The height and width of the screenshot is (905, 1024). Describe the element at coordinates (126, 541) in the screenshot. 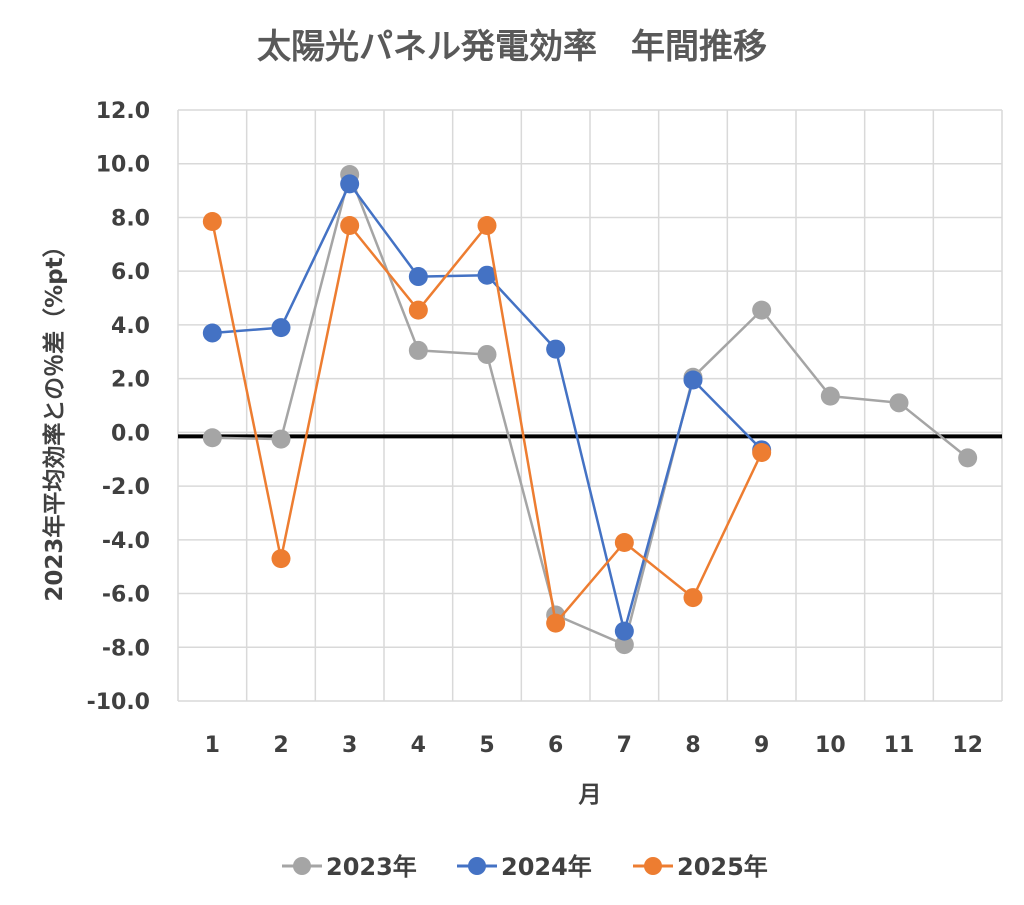

I see `y-tick-label: -4.0` at that location.